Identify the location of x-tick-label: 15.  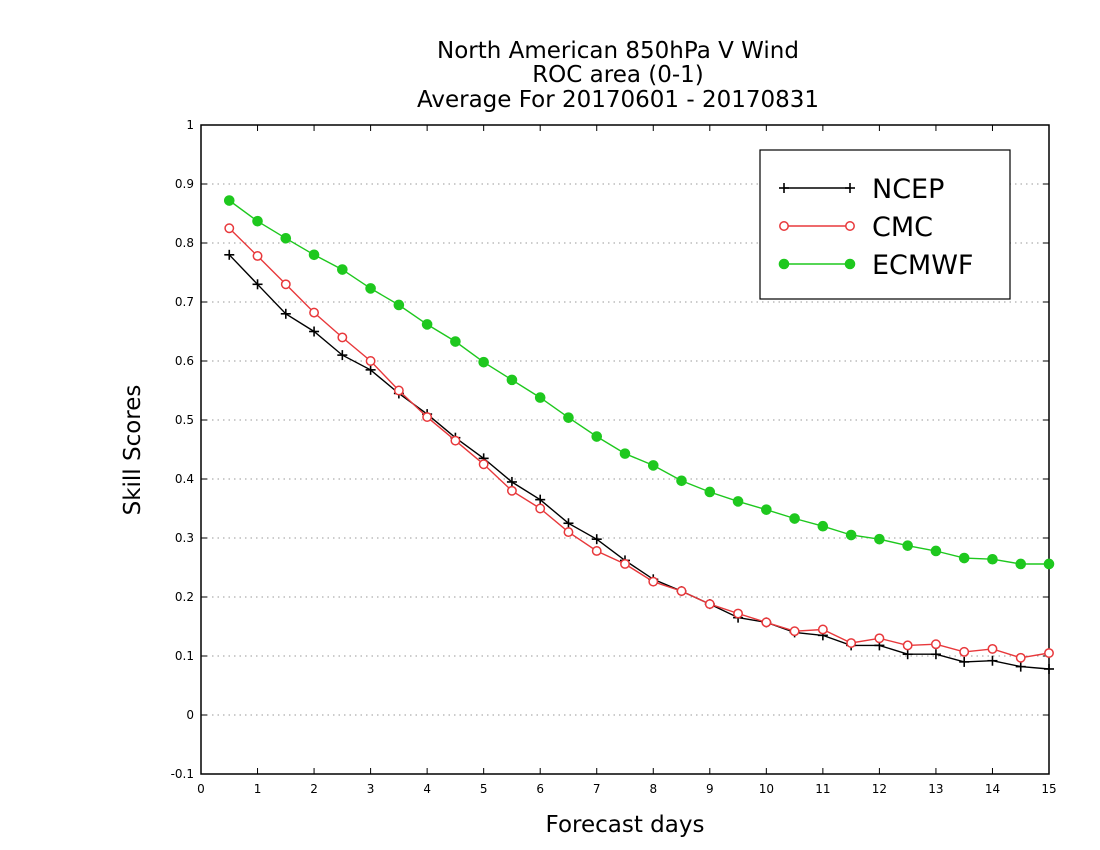
(1048, 789).